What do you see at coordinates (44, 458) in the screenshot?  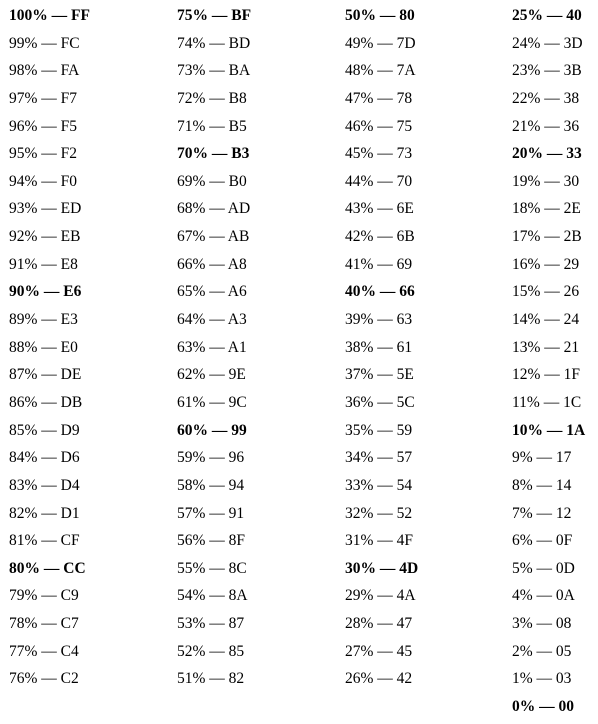 I see `opacity-entry: 84% — D6` at bounding box center [44, 458].